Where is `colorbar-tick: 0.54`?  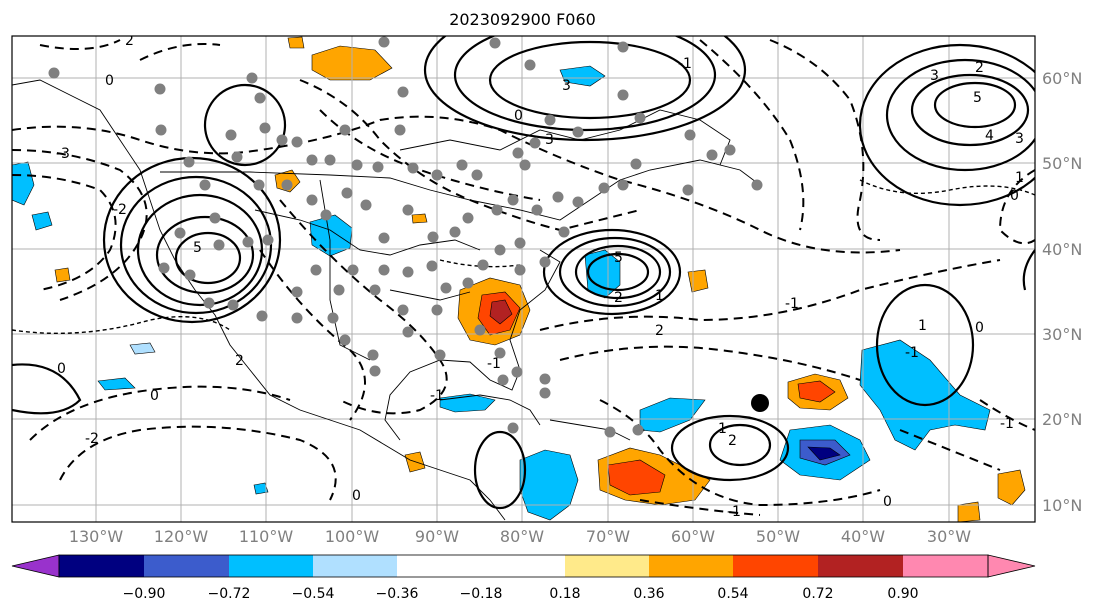
colorbar-tick: 0.54 is located at coordinates (732, 594).